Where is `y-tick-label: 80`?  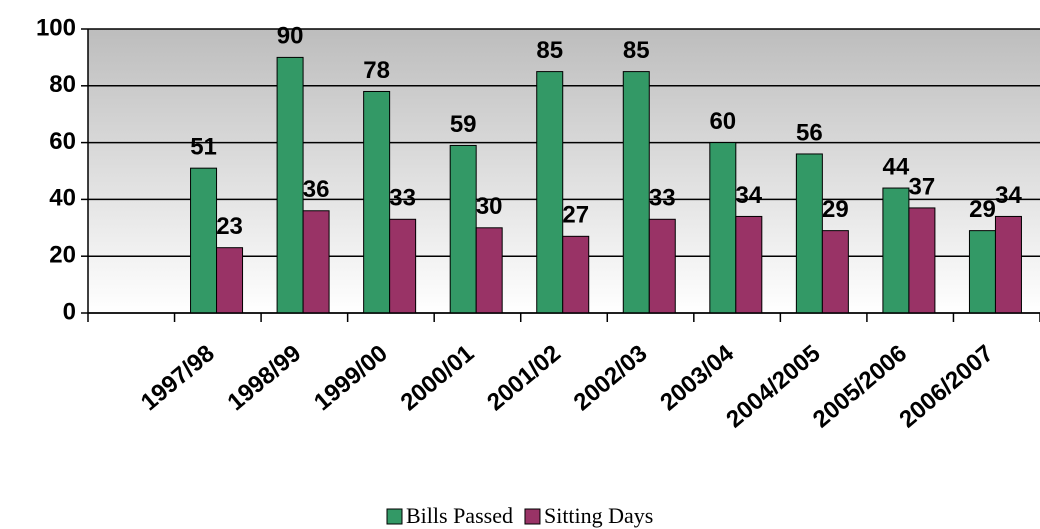
y-tick-label: 80 is located at coordinates (62, 84).